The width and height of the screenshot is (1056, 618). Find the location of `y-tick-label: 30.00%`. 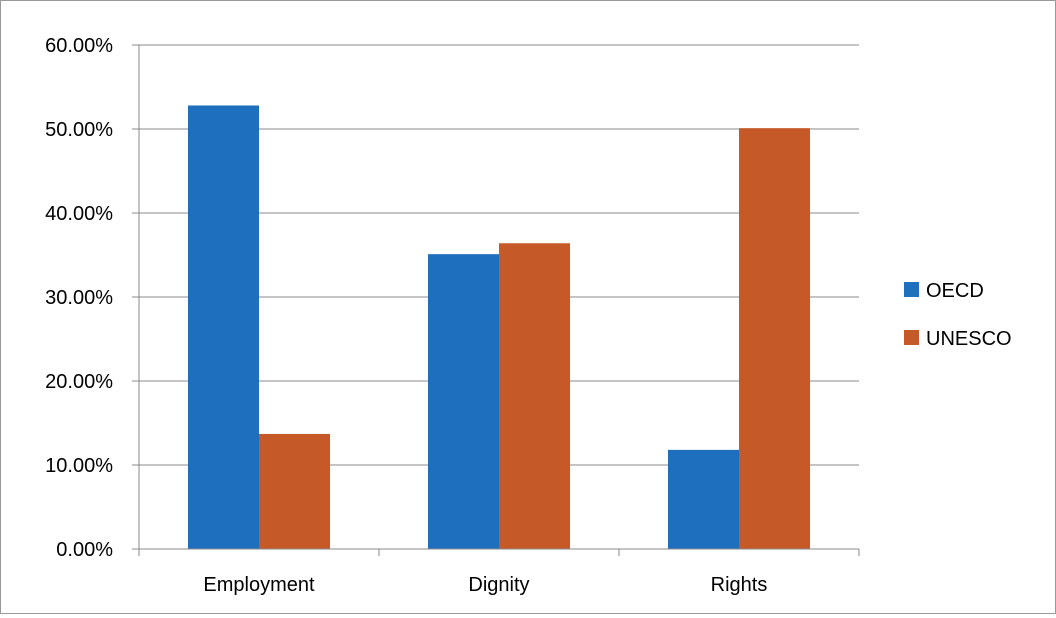

y-tick-label: 30.00% is located at coordinates (79, 298).